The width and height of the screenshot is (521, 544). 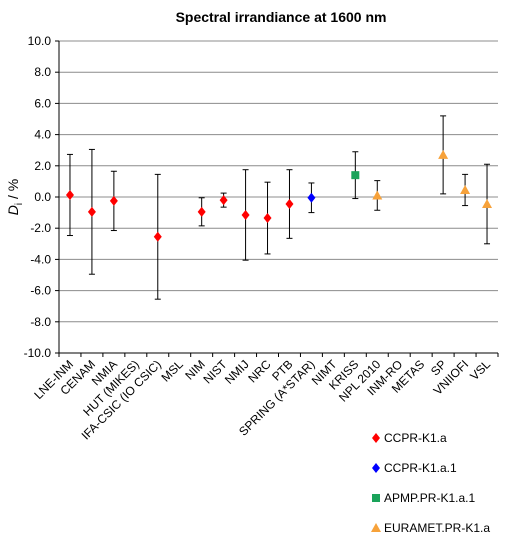 I want to click on chart-title: Spectral irrandiance at 1600 nm, so click(x=281, y=17).